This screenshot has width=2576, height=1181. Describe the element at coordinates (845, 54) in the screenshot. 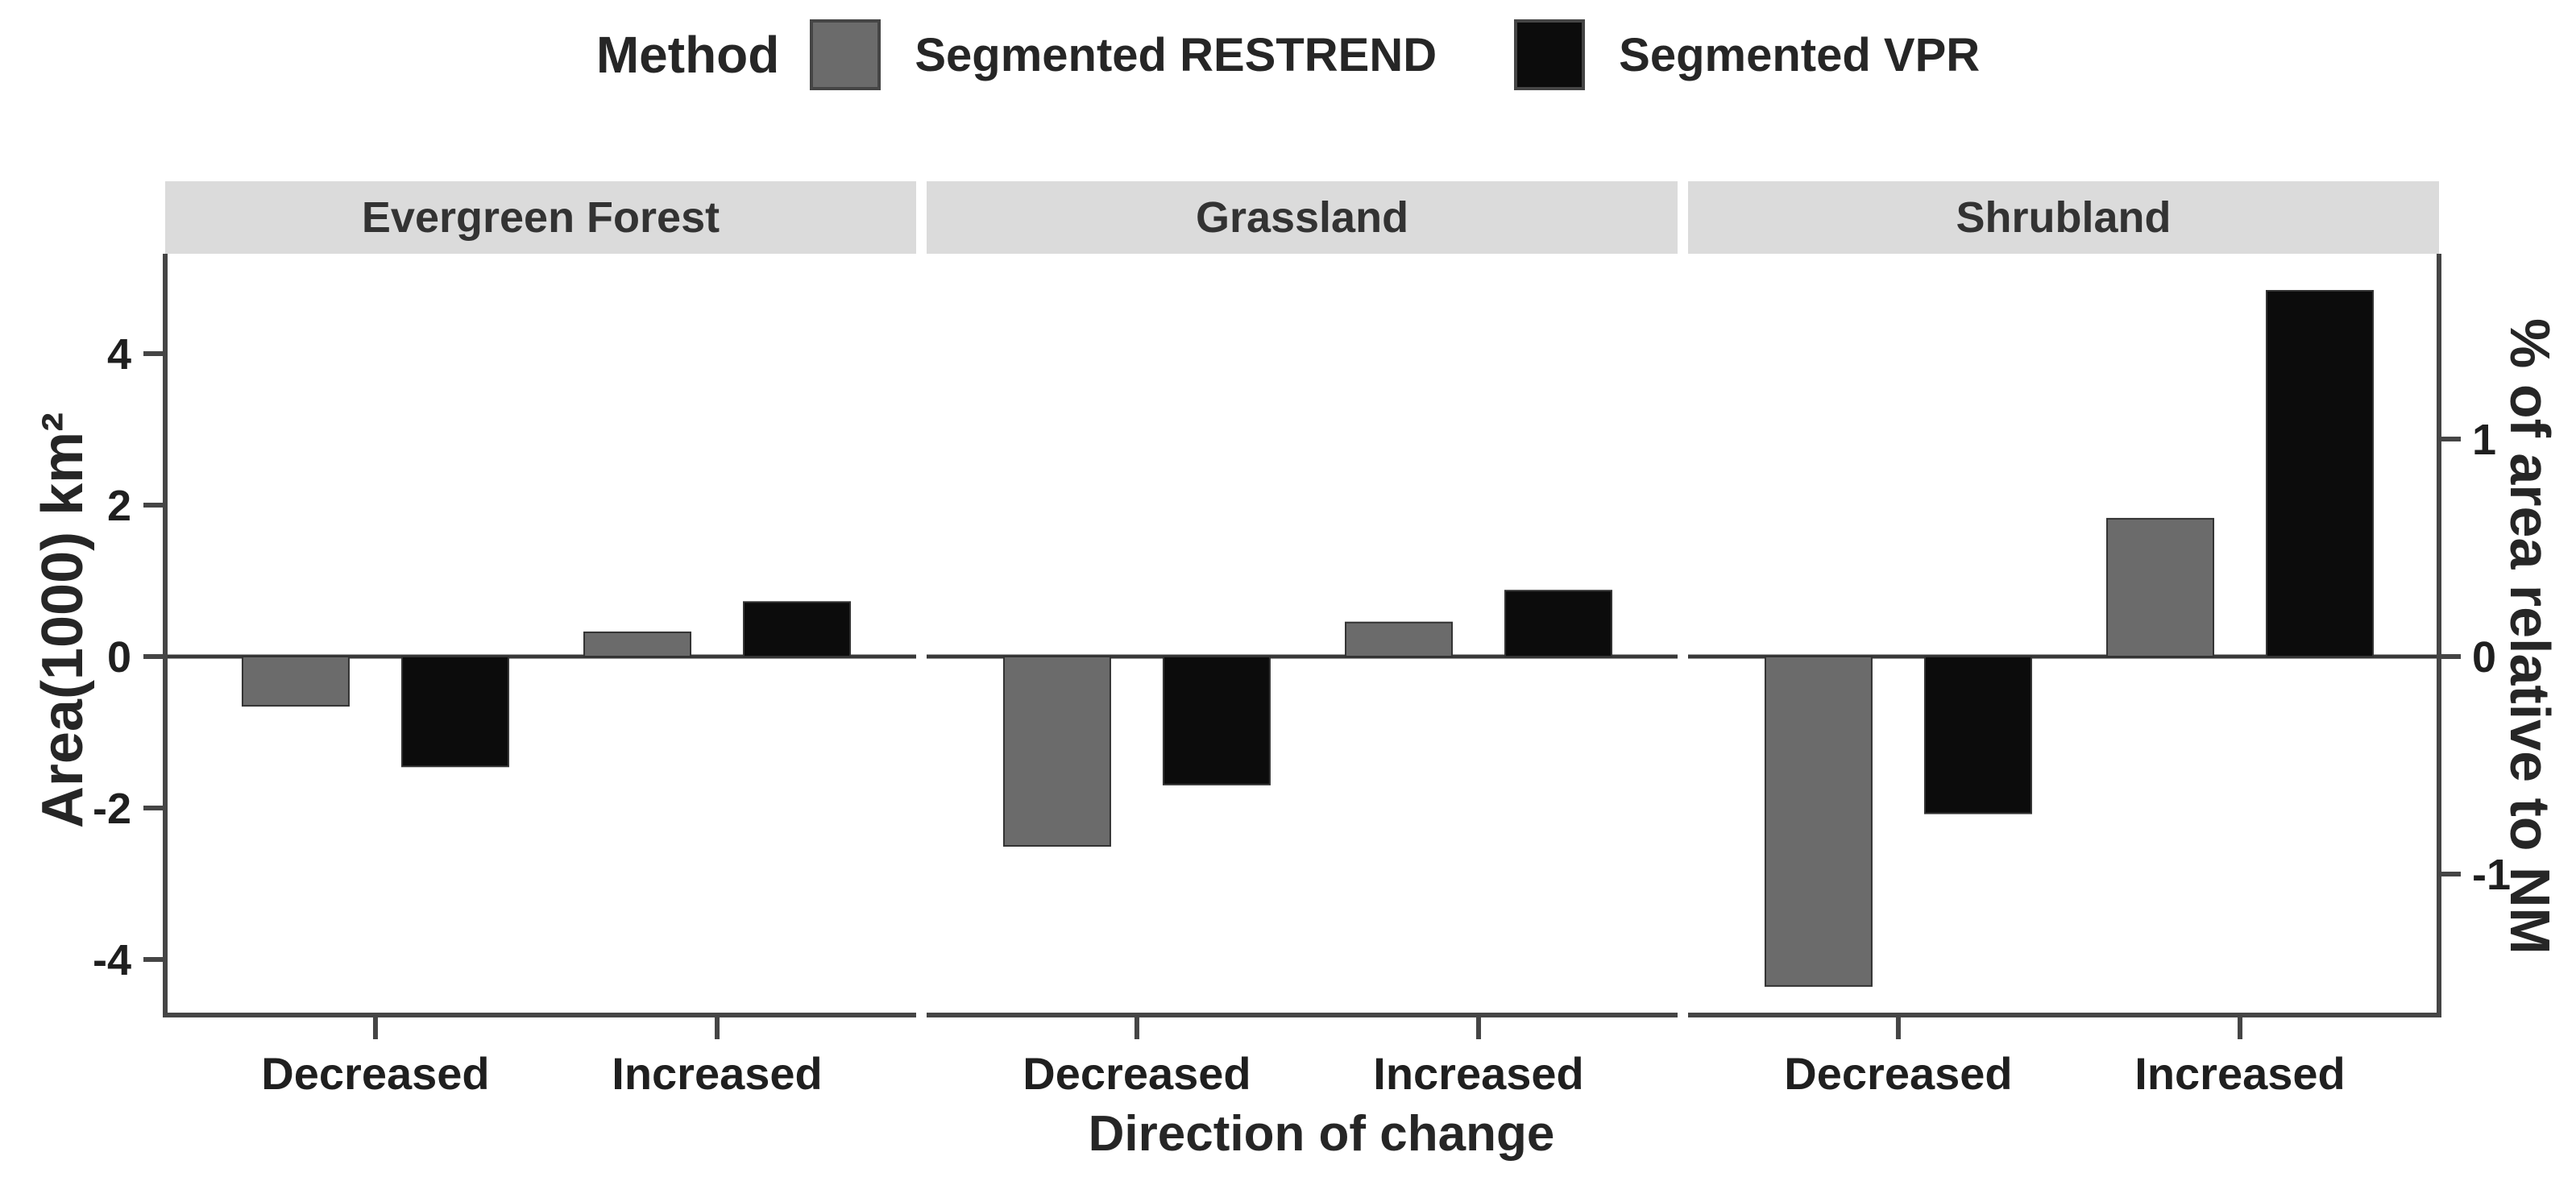

I see `legend-swatch-restrend-icon` at that location.